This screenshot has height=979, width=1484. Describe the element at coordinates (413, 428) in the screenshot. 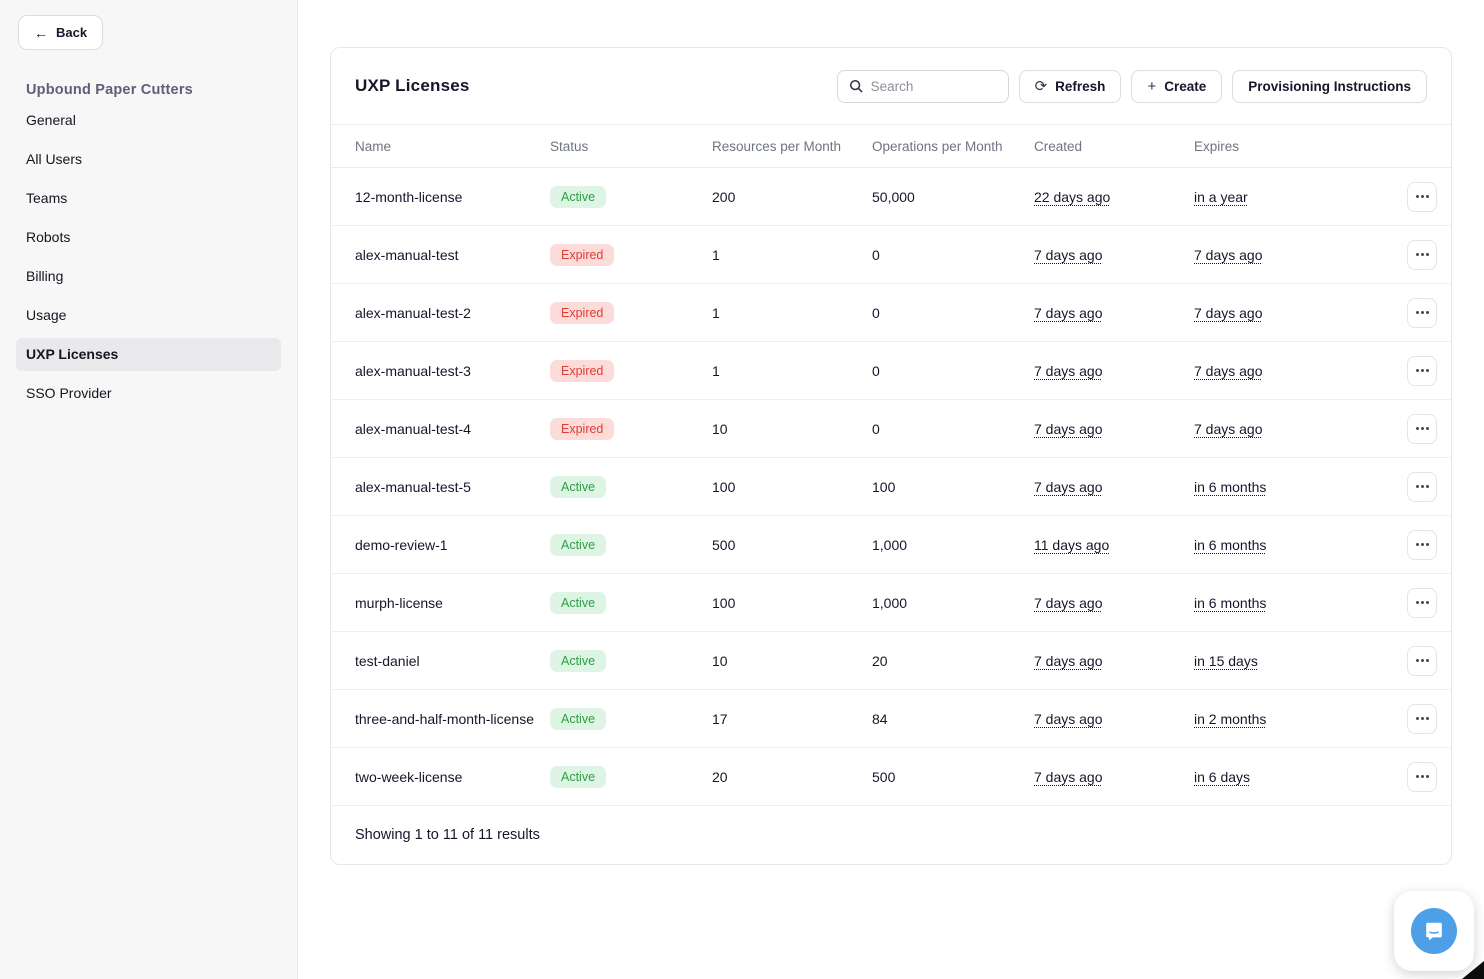

I see `license-name: alex-manual-test-4` at that location.